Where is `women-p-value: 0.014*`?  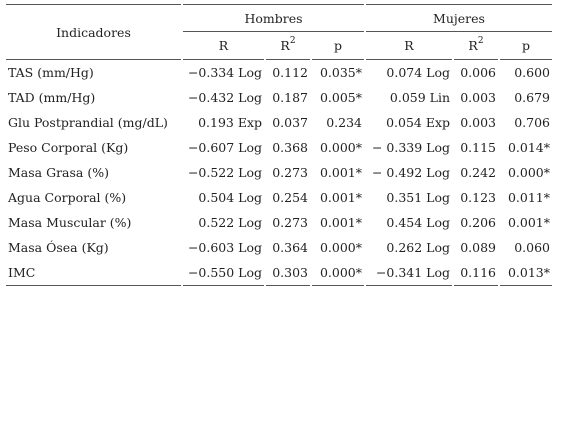
women-p-value: 0.014* is located at coordinates (528, 147).